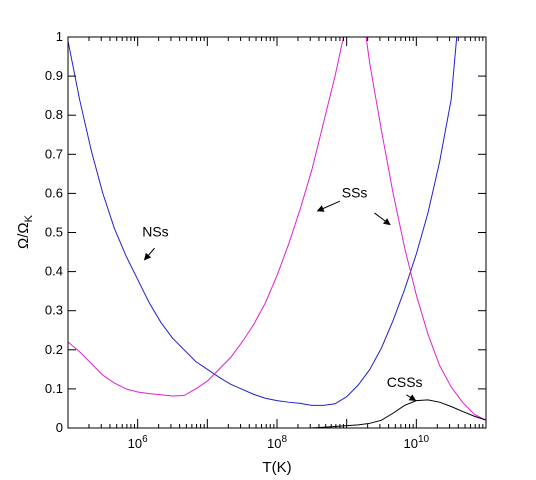 The width and height of the screenshot is (536, 480). Describe the element at coordinates (382, 219) in the screenshot. I see `annotation-arrow-1-b` at that location.